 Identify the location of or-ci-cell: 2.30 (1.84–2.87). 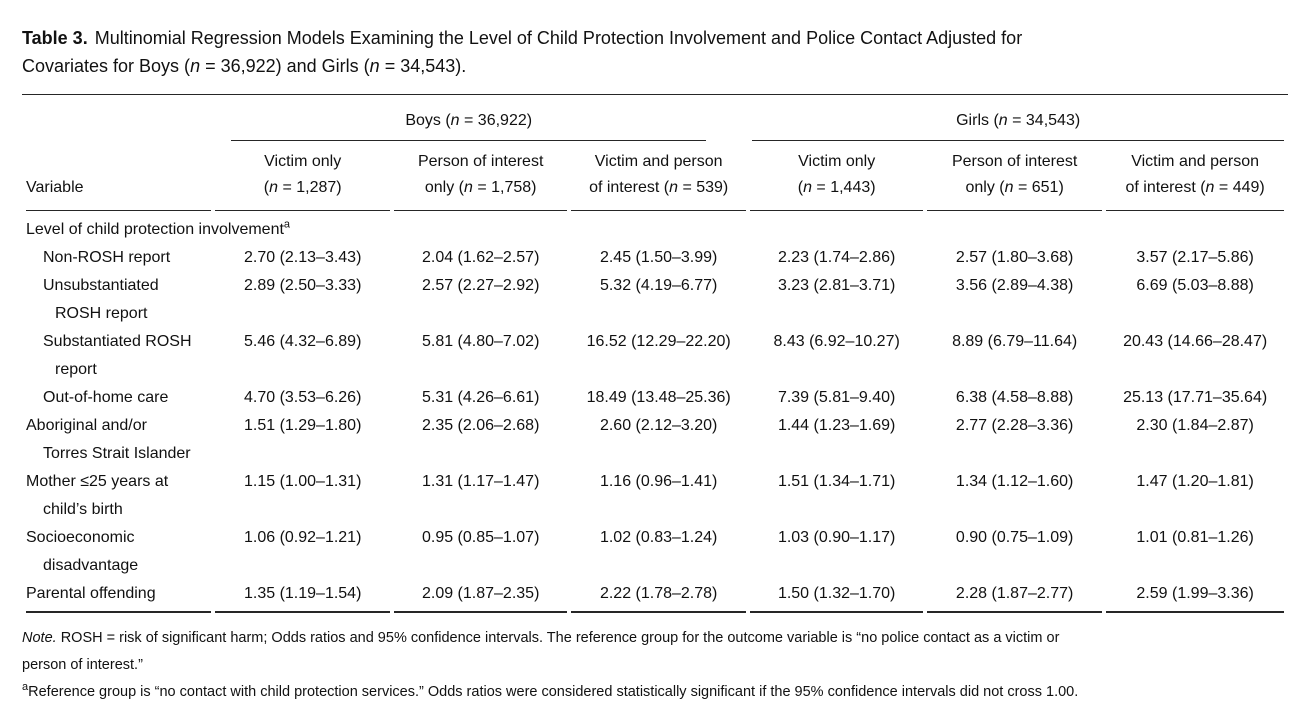
(1195, 425).